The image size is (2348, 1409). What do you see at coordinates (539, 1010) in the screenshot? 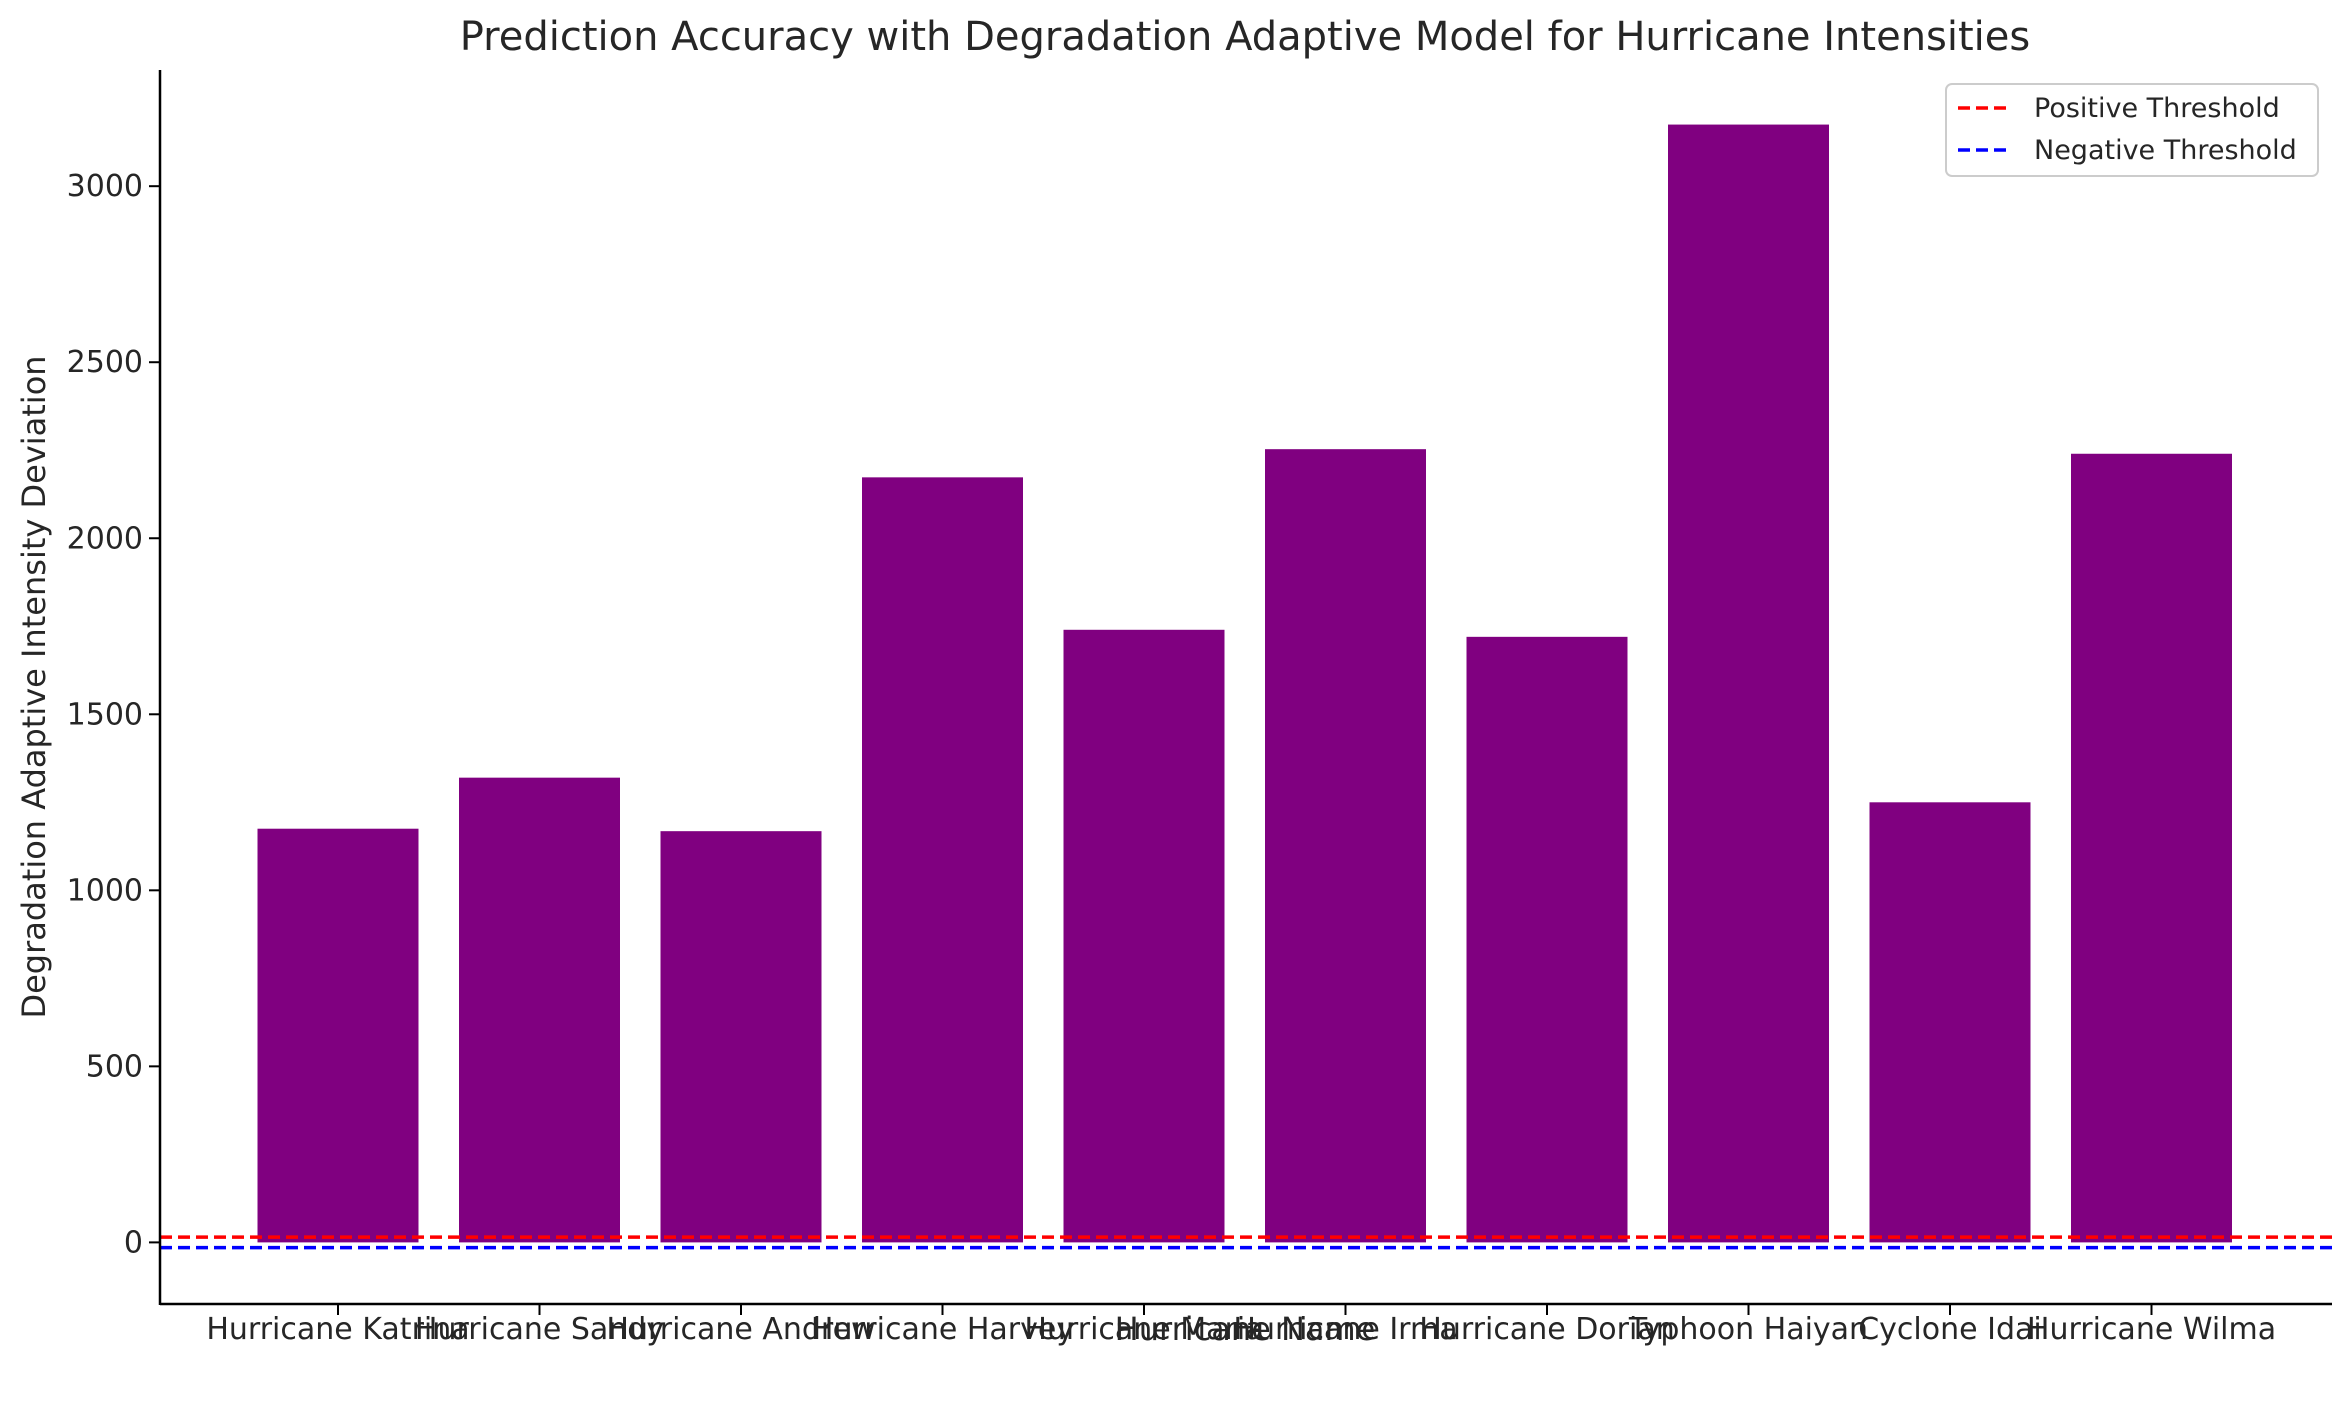
I see `bar-hurricane-sandy` at bounding box center [539, 1010].